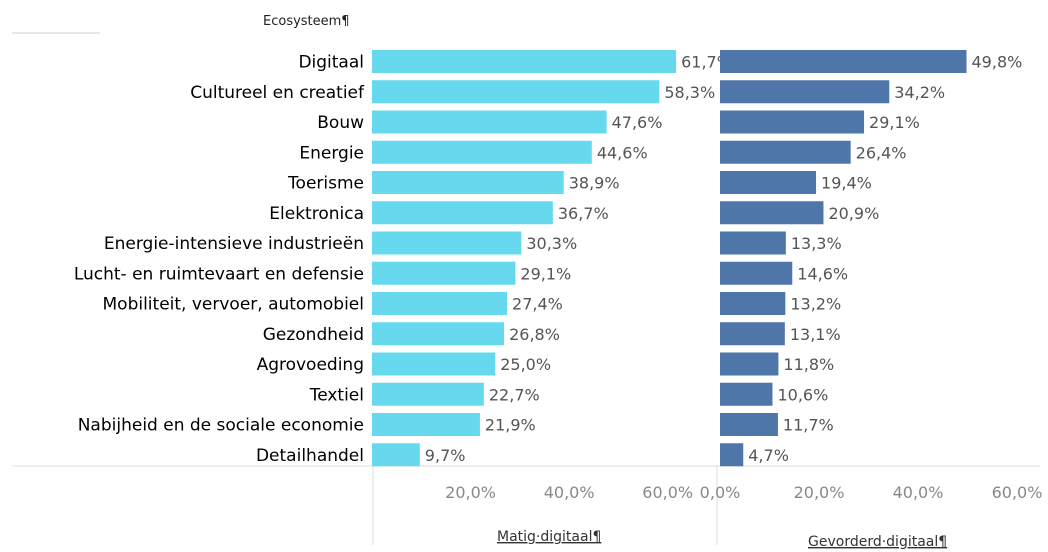  I want to click on category-label: Gezondheid, so click(313, 335).